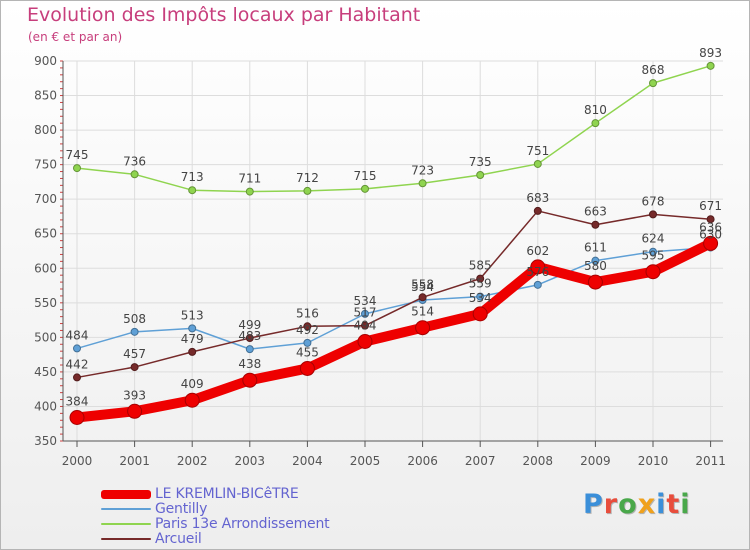 The width and height of the screenshot is (750, 550). I want to click on data-label: 384, so click(77, 402).